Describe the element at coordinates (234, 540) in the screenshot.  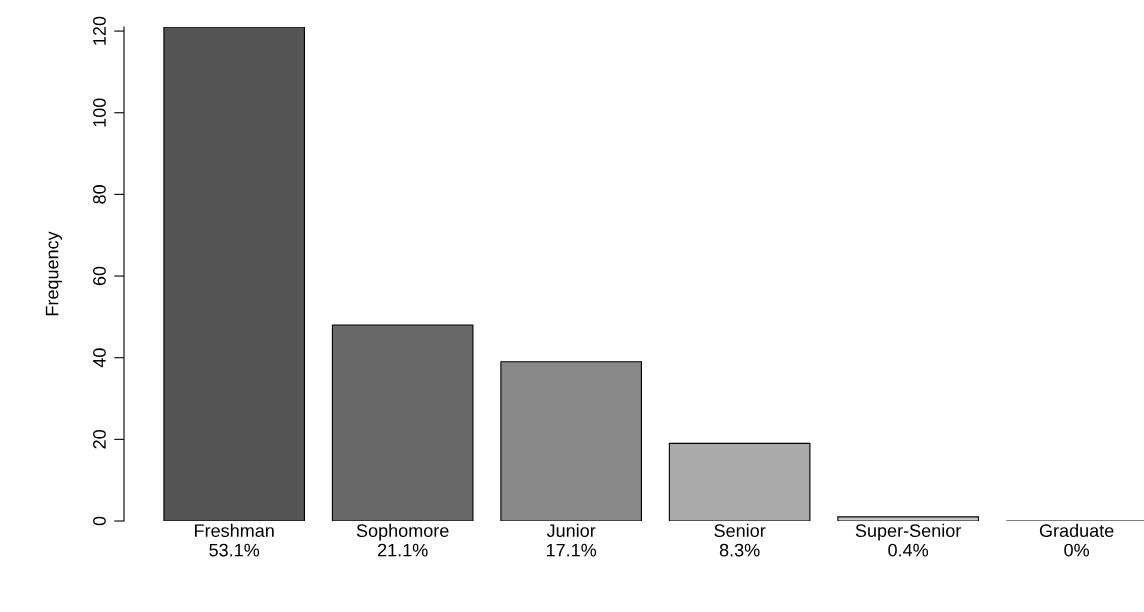
I see `x-tick-label: Freshman 53.1%` at that location.